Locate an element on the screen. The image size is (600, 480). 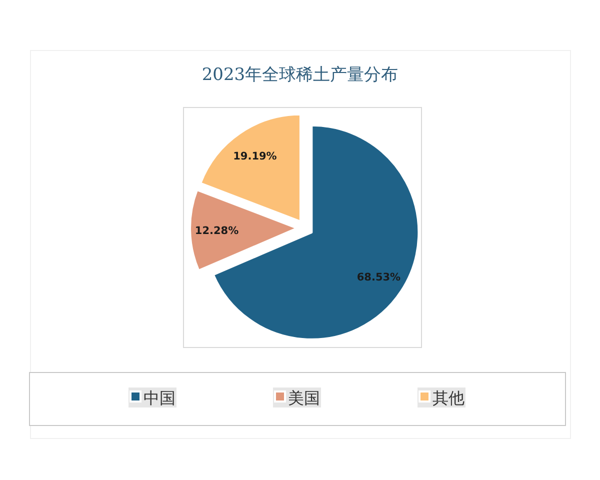
legend-item: 中国 is located at coordinates (152, 398).